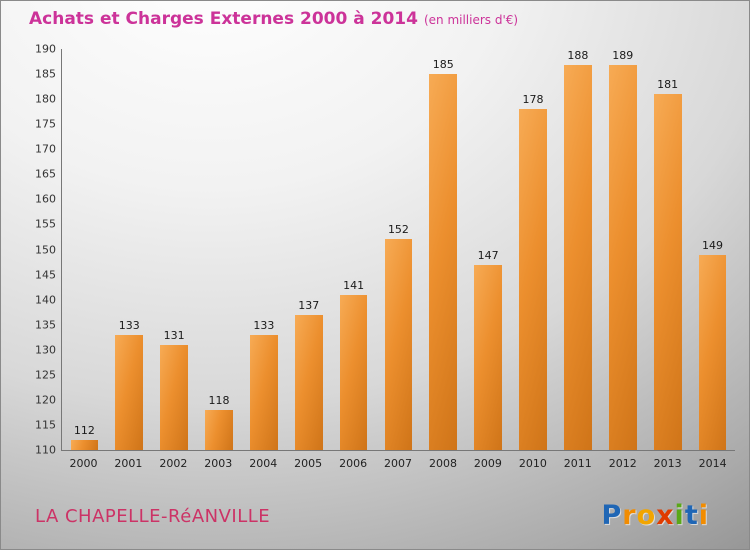 Image resolution: width=750 pixels, height=550 pixels. I want to click on bar-slot: 152, so click(398, 249).